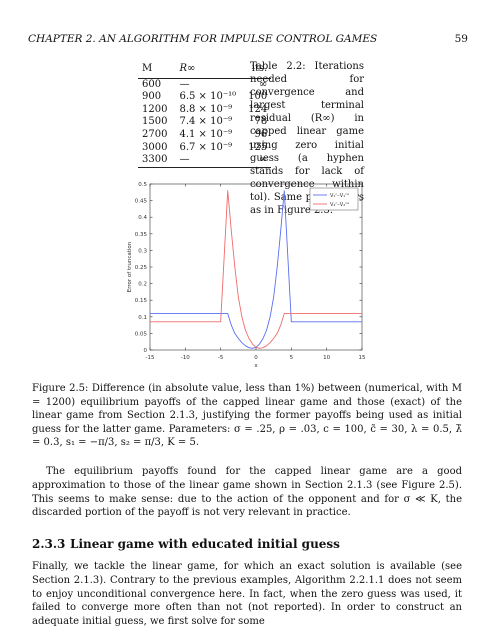  Describe the element at coordinates (152, 97) in the screenshot. I see `cell-m: 900` at that location.